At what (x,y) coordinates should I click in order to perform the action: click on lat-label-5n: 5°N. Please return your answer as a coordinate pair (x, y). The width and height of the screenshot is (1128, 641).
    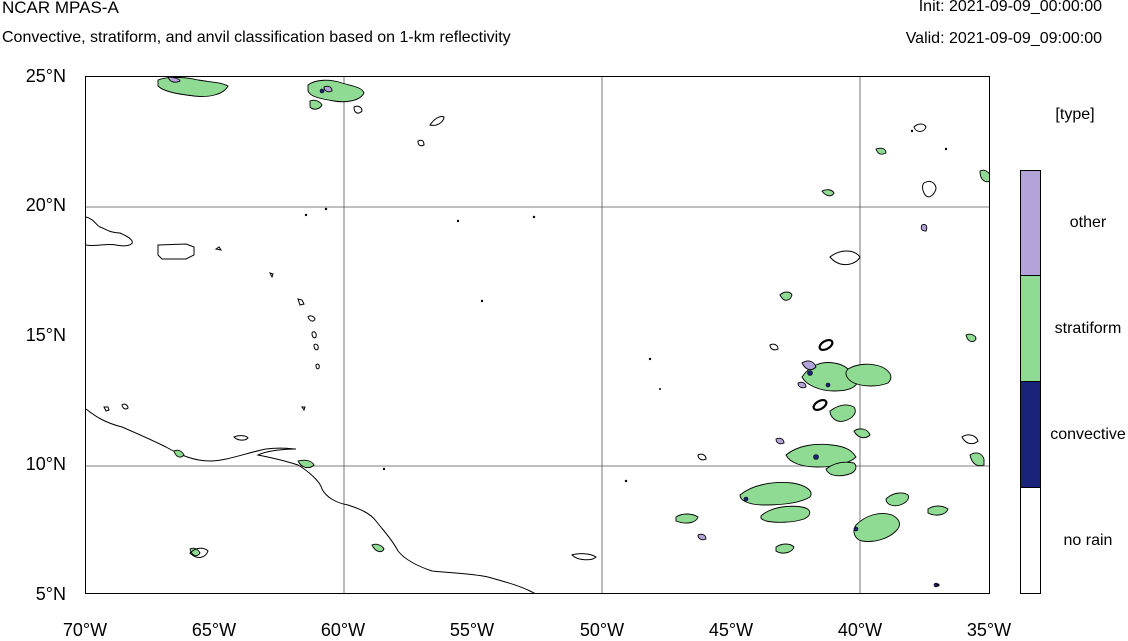
    Looking at the image, I should click on (50, 594).